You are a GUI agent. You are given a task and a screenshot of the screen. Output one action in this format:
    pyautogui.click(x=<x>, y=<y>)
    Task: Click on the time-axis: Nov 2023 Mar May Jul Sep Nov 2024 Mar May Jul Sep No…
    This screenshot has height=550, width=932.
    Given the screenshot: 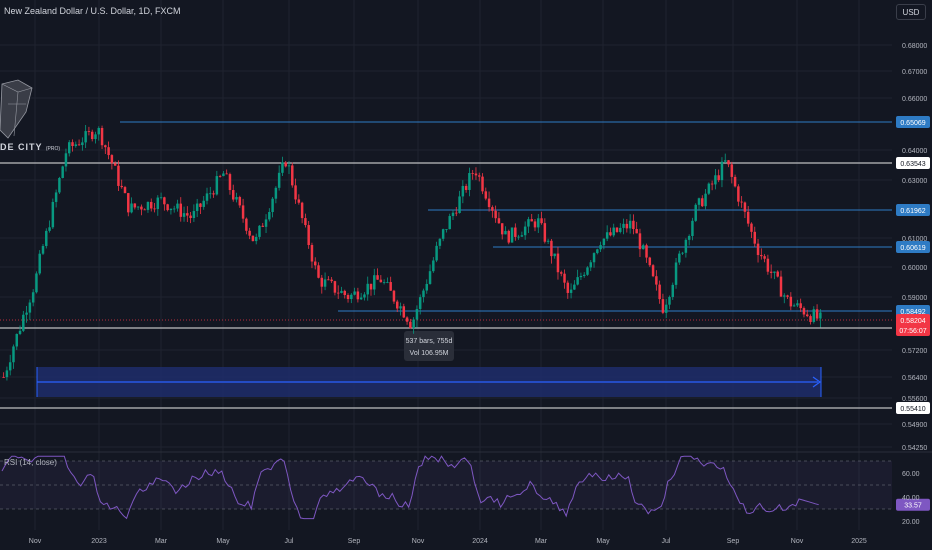 What is the action you would take?
    pyautogui.click(x=448, y=541)
    